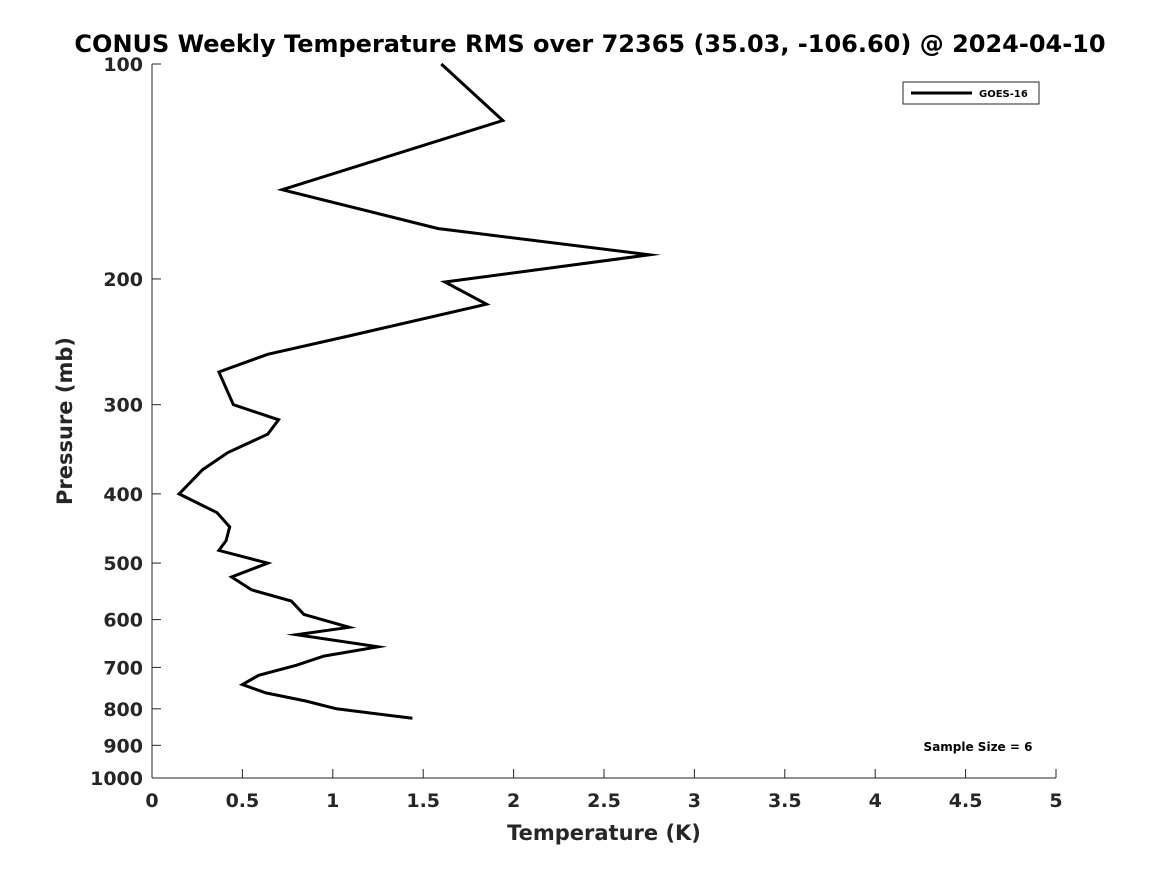 The height and width of the screenshot is (875, 1167). Describe the element at coordinates (332, 801) in the screenshot. I see `x-tick-label: 1` at that location.